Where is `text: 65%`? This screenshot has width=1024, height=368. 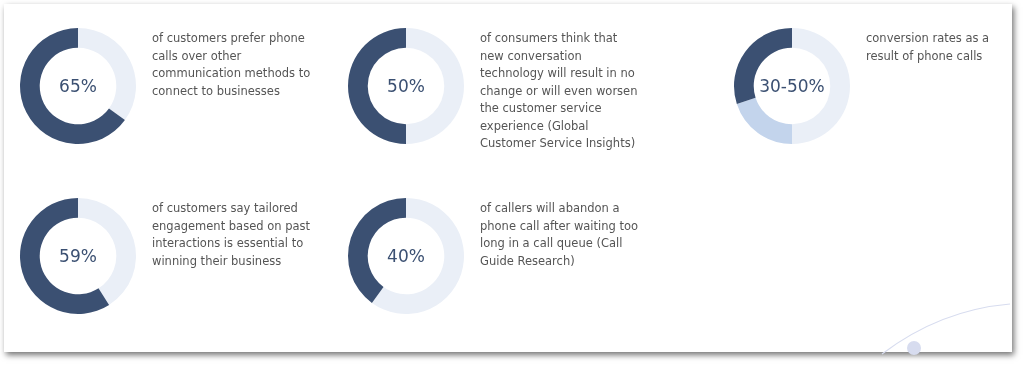 text: 65% is located at coordinates (78, 86).